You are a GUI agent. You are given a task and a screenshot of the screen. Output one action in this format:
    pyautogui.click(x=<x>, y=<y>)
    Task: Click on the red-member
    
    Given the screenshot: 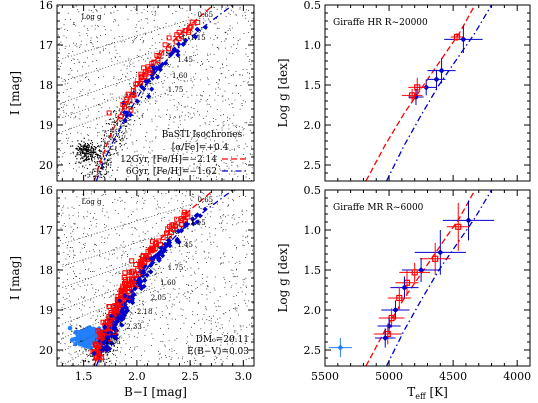 What is the action you would take?
    pyautogui.click(x=198, y=22)
    